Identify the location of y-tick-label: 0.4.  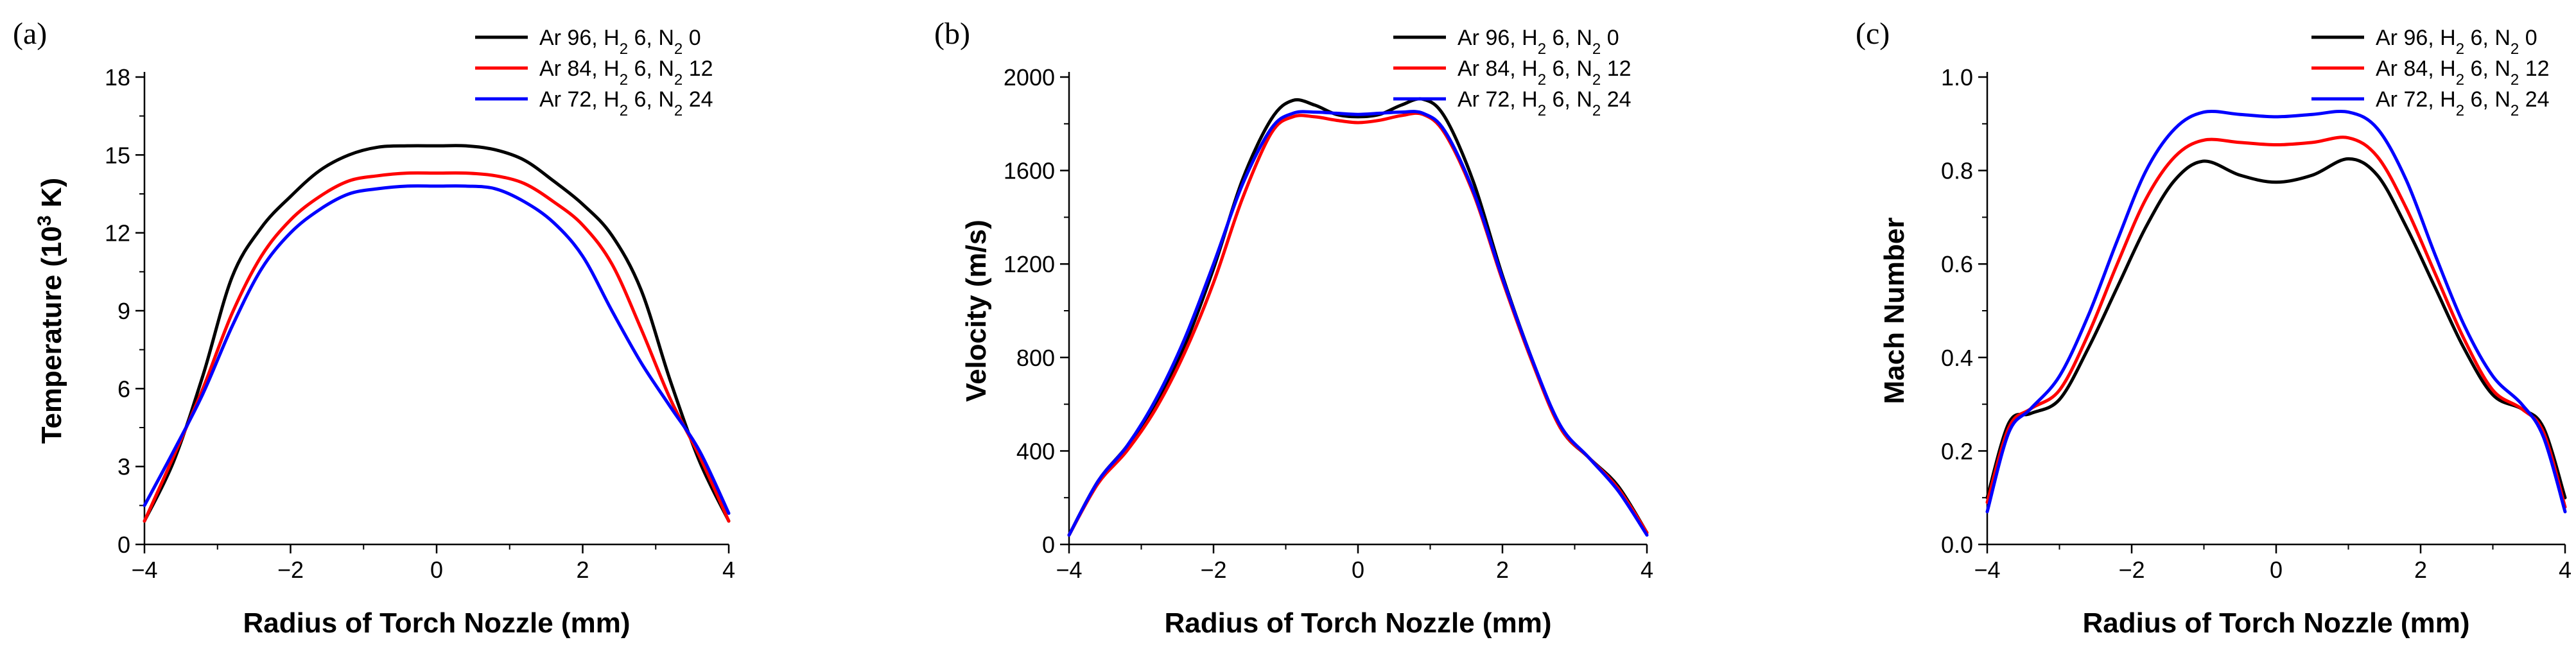
(1957, 358).